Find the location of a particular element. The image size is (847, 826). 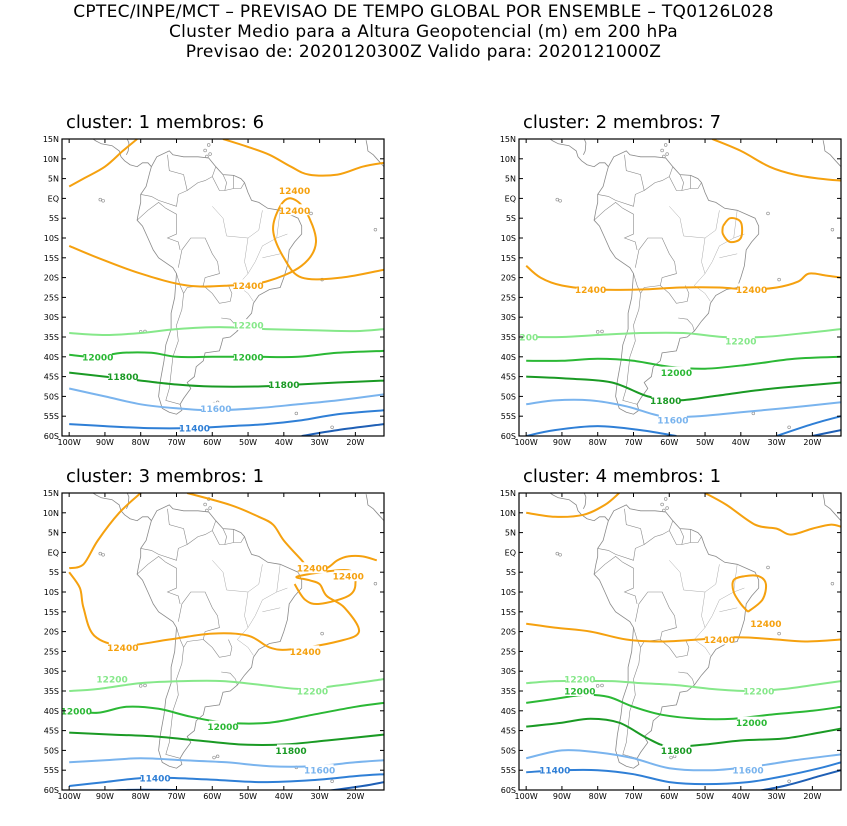

lat-label: 15N is located at coordinates (51, 493).